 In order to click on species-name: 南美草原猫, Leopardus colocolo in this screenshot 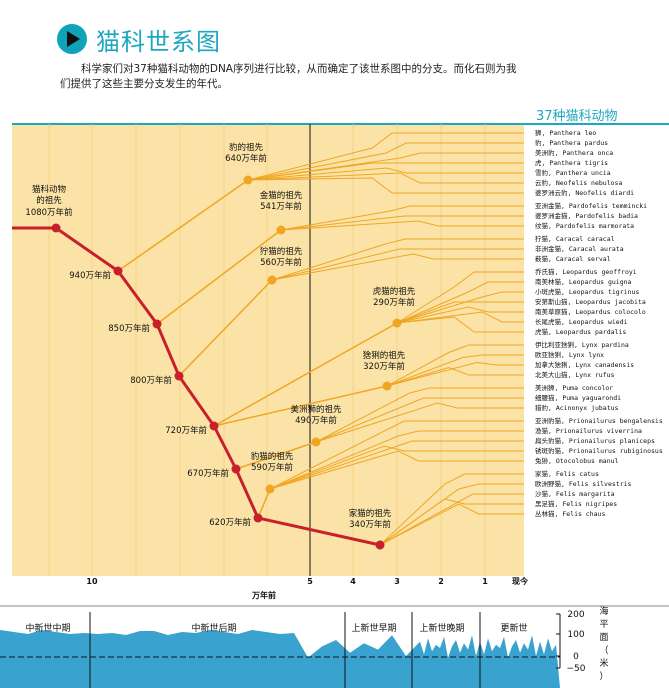, I will do `click(590, 311)`.